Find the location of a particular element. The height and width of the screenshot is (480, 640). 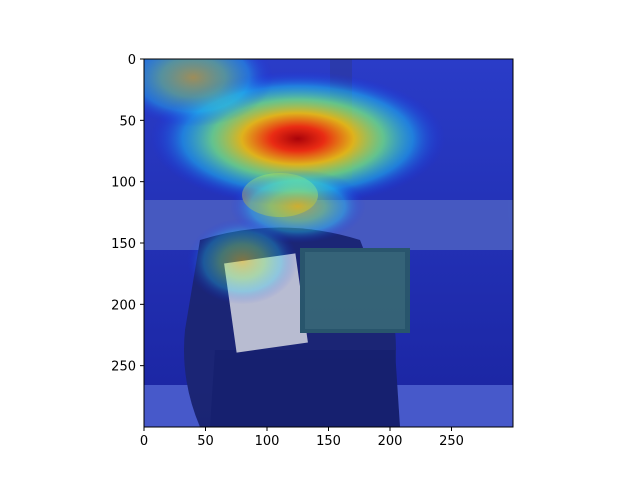

y-tick-label: 0 is located at coordinates (132, 60).